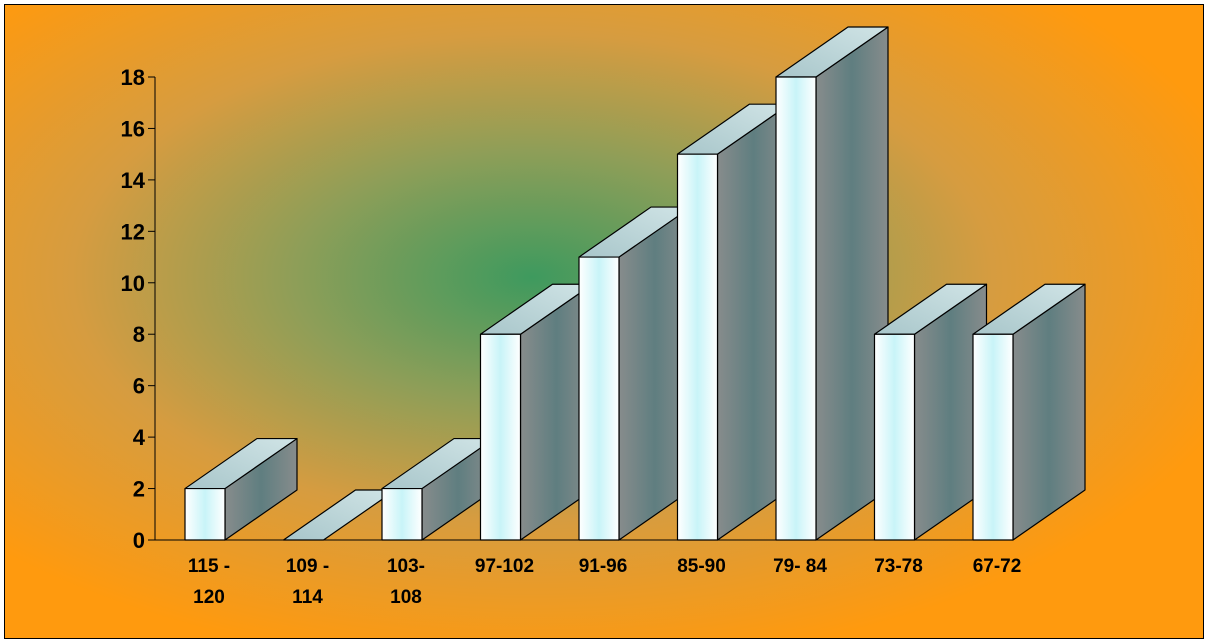 Image resolution: width=1209 pixels, height=644 pixels. What do you see at coordinates (209, 582) in the screenshot?
I see `x-category-label: 115 - 120` at bounding box center [209, 582].